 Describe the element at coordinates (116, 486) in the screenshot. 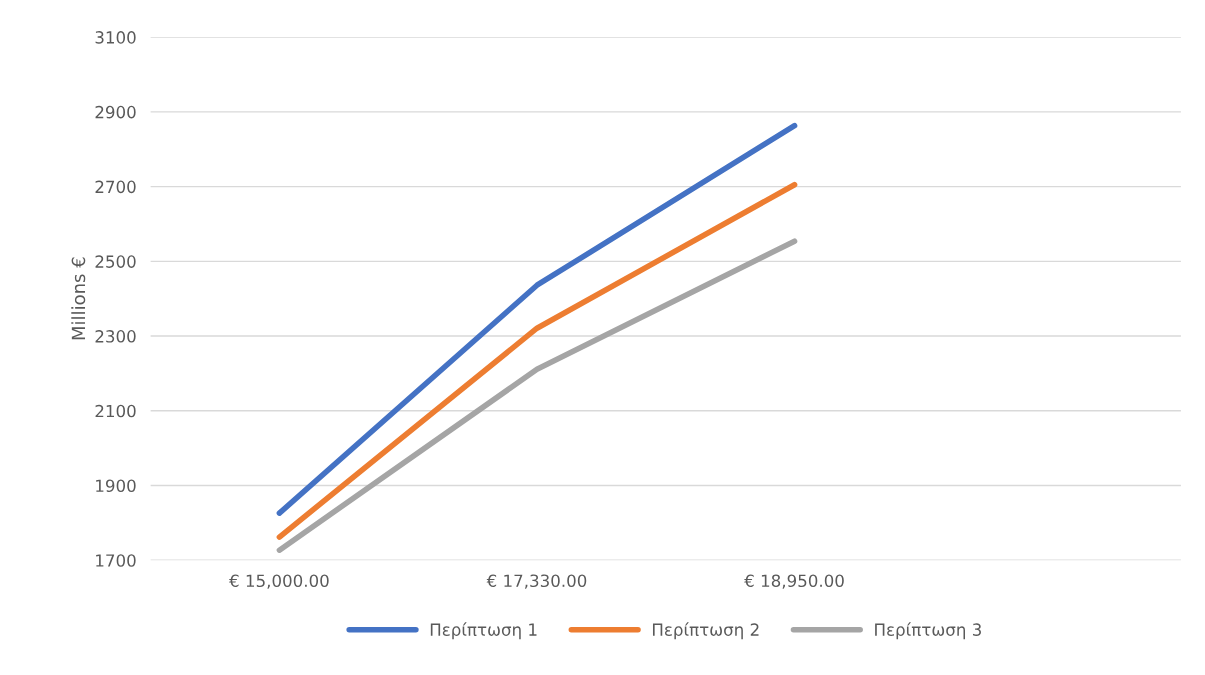

I see `y-tick-label: 1900` at that location.